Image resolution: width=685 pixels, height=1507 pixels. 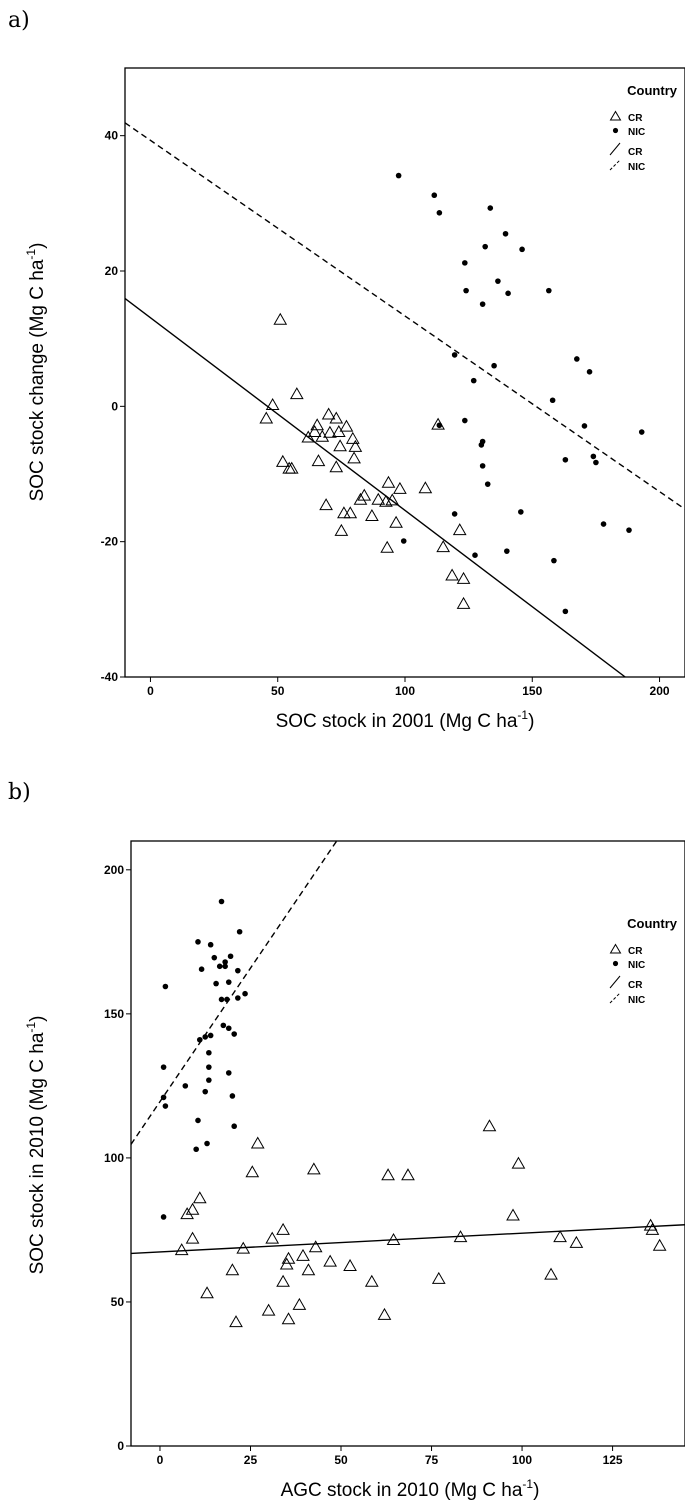 I want to click on panel-b-legend-cr-marker: CR, so click(x=635, y=951).